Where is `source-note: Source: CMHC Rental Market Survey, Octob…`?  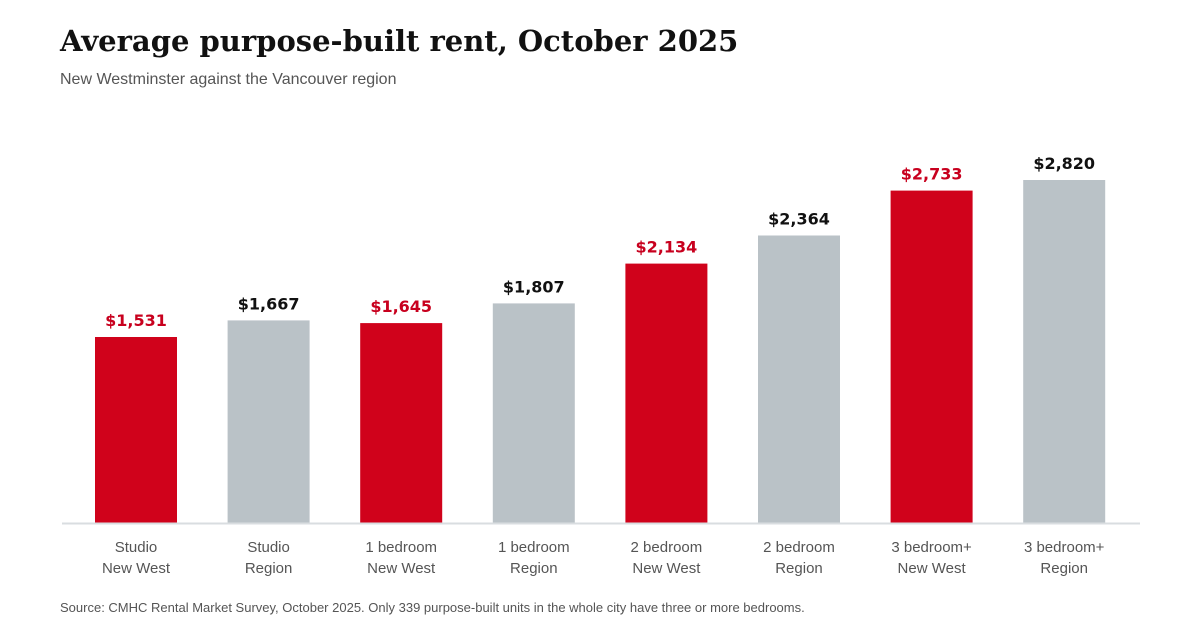
source-note: Source: CMHC Rental Market Survey, Octob… is located at coordinates (432, 607).